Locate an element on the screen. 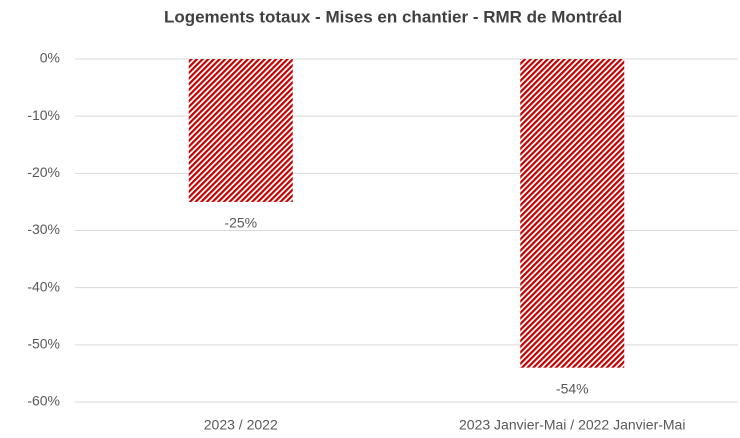 The image size is (740, 438). data-label: -25% is located at coordinates (240, 223).